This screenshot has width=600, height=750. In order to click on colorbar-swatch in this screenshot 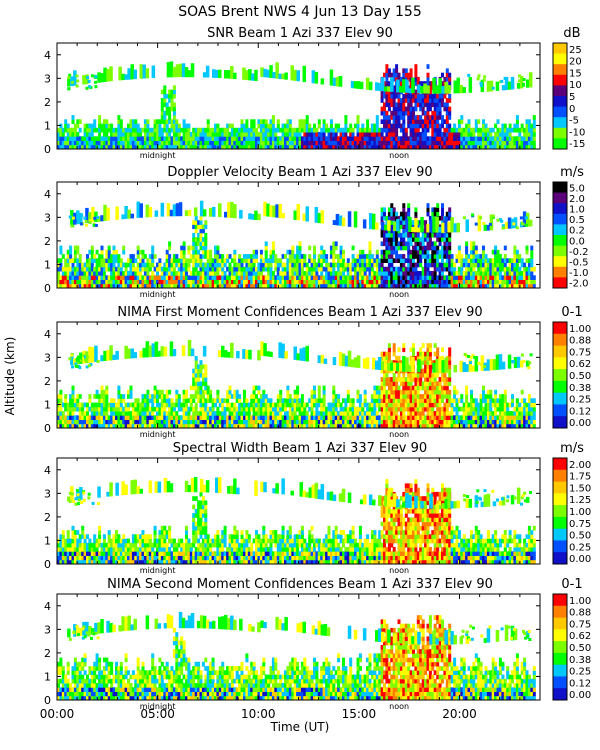, I will do `click(560, 230)`.